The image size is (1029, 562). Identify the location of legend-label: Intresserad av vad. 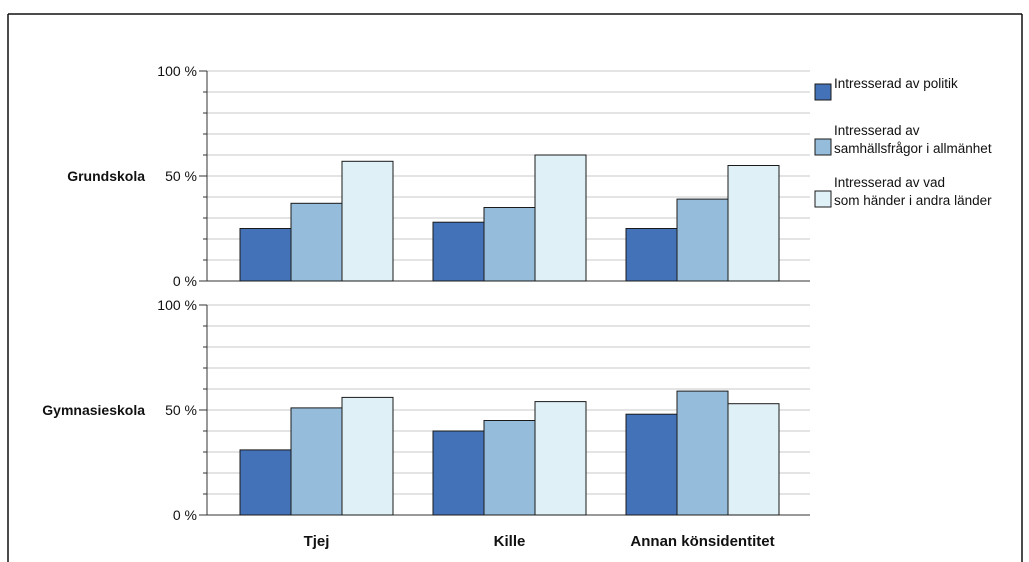
(889, 182).